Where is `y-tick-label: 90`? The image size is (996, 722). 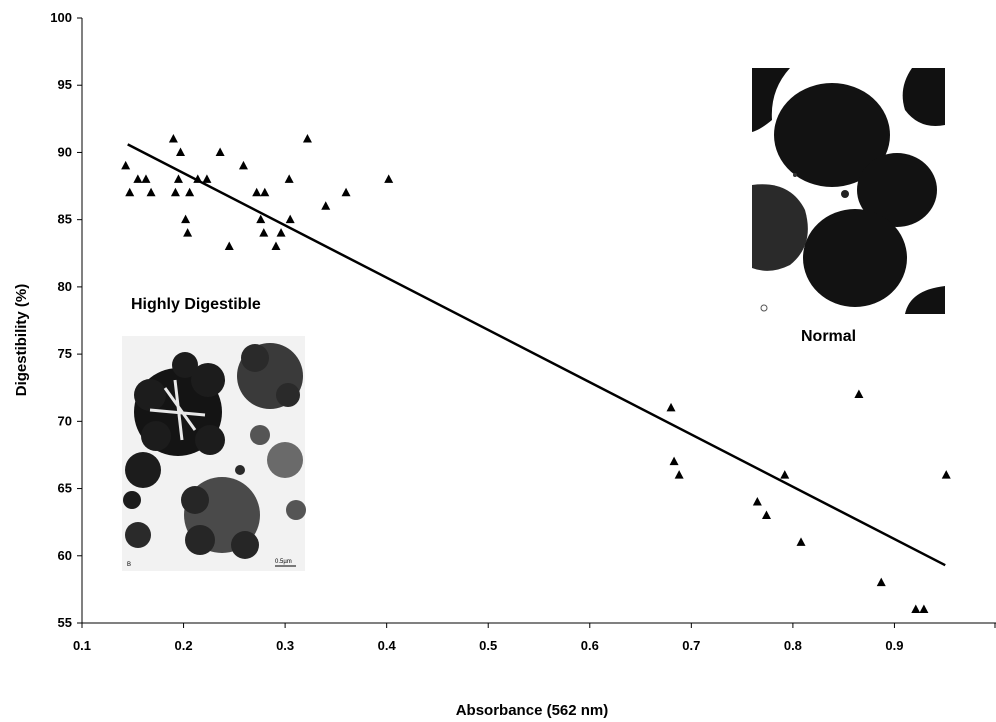
y-tick-label: 90 is located at coordinates (65, 151).